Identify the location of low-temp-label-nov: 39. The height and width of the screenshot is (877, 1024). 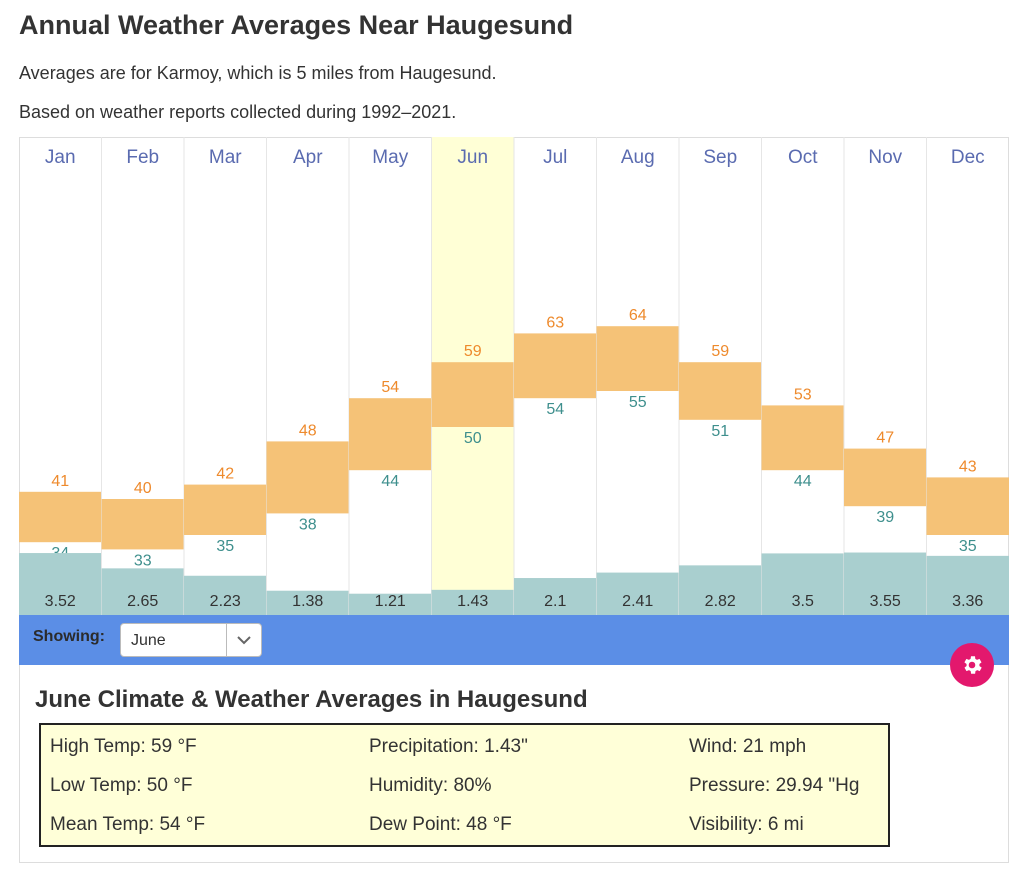
(885, 517).